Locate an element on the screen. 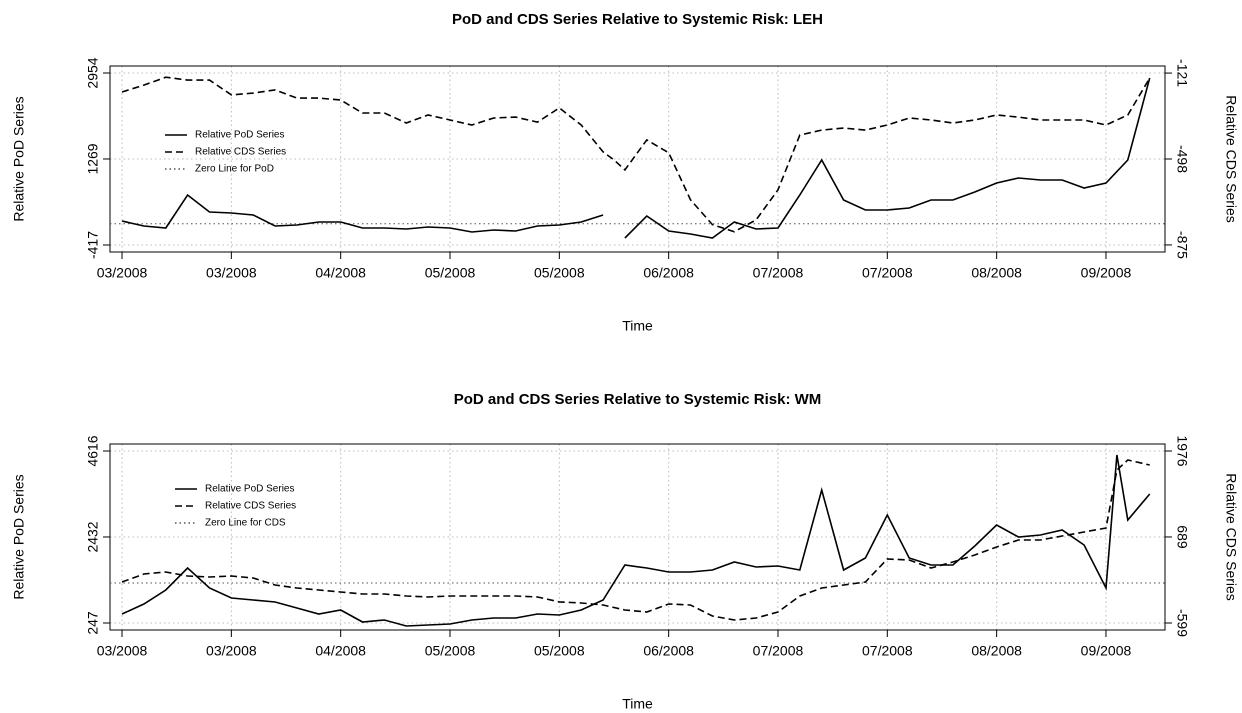  y-tick-label: -417 is located at coordinates (93, 245).